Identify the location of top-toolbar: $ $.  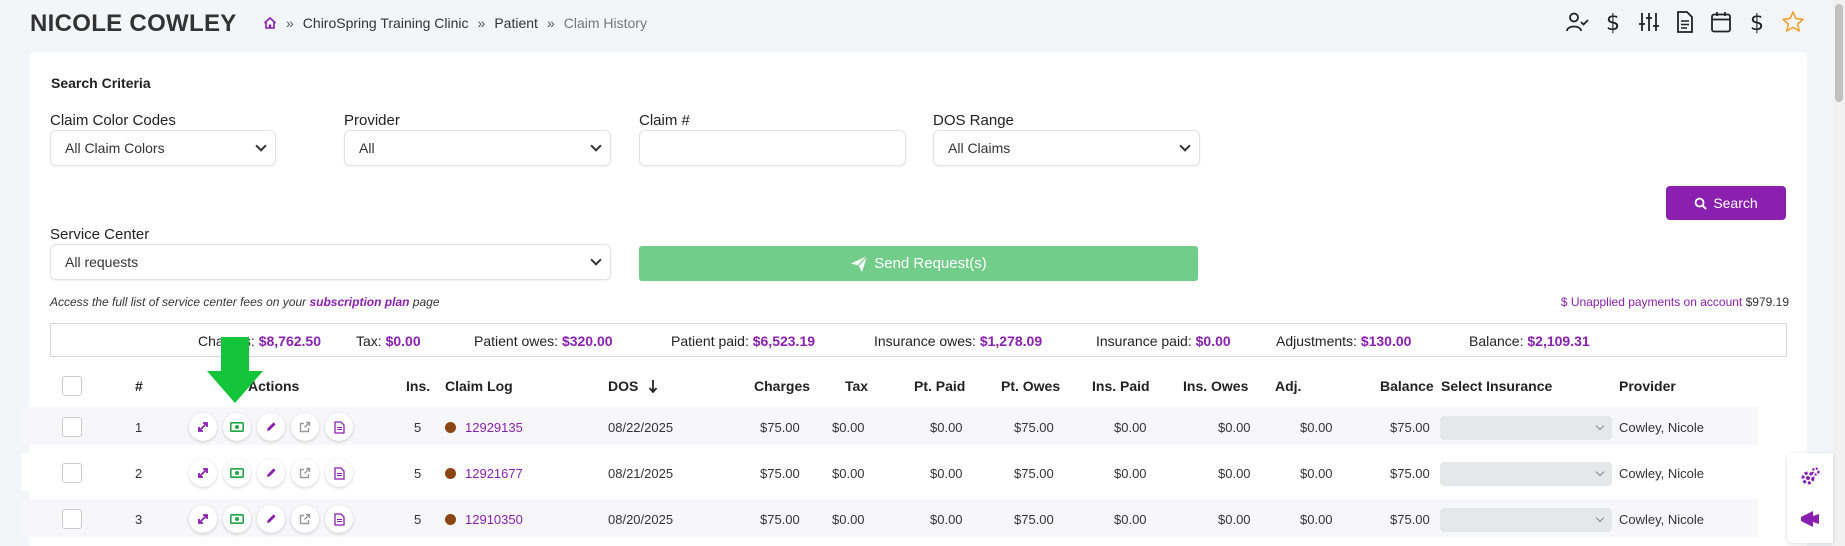
(1685, 22).